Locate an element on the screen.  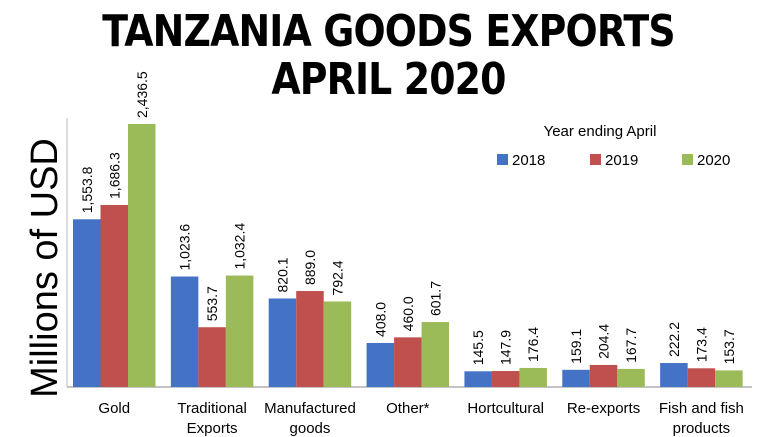
category-label-2: Manufactured goods is located at coordinates (310, 418).